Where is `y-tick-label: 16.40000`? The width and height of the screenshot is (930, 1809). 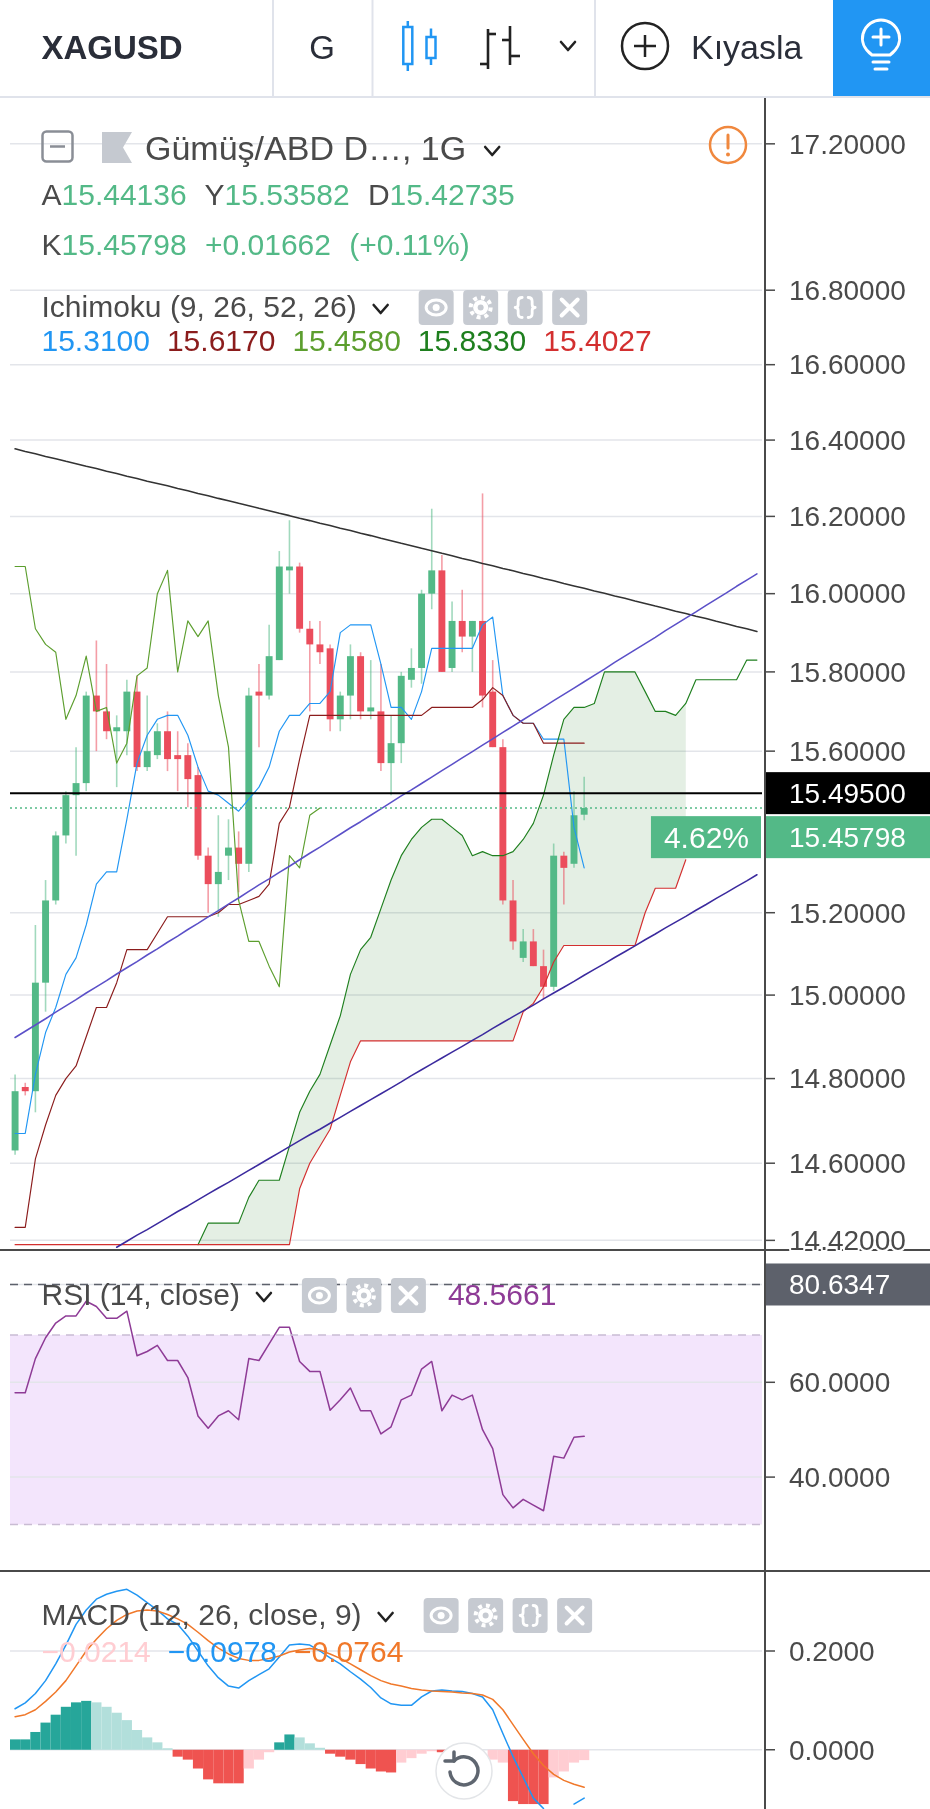 y-tick-label: 16.40000 is located at coordinates (847, 440).